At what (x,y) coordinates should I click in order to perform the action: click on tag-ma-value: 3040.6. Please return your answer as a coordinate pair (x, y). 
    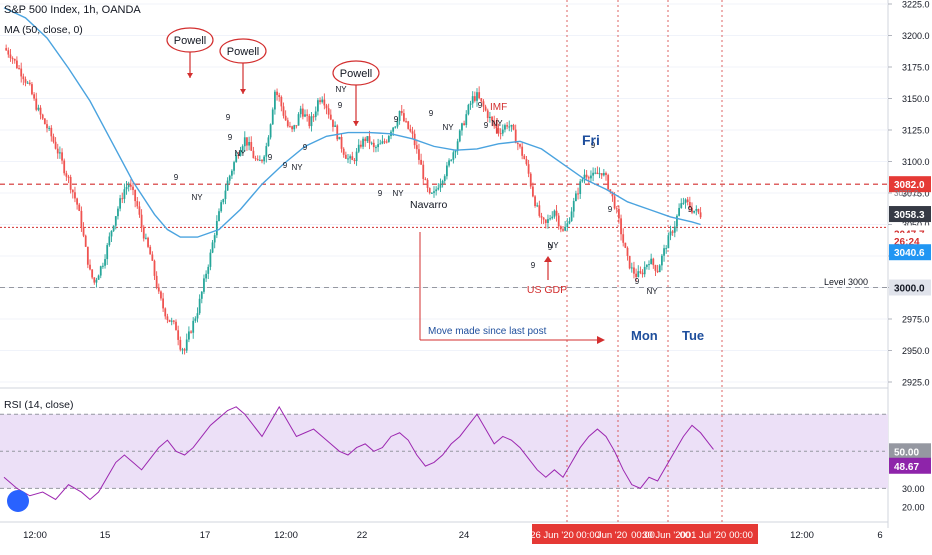
    Looking at the image, I should click on (909, 253).